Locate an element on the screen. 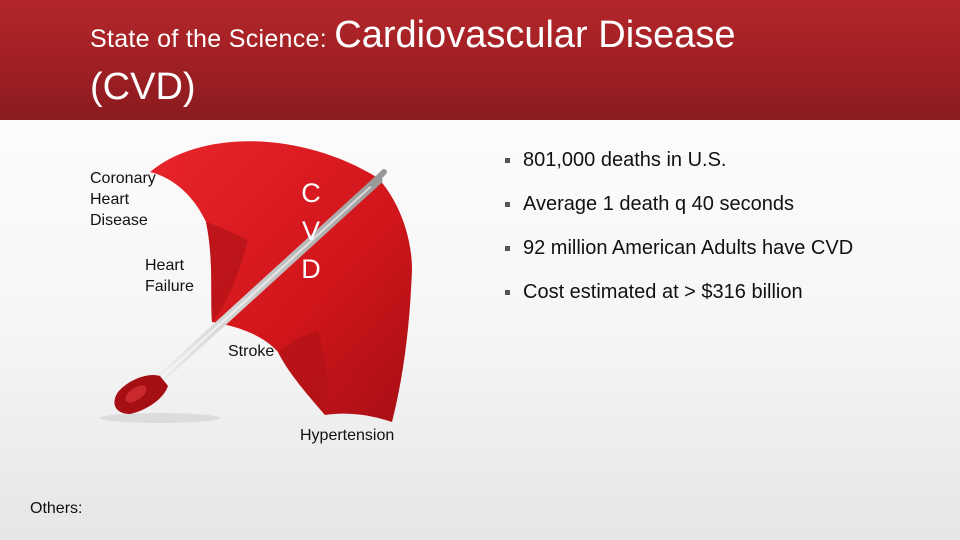 The height and width of the screenshot is (540, 960). title-line2: (CVD) is located at coordinates (143, 87).